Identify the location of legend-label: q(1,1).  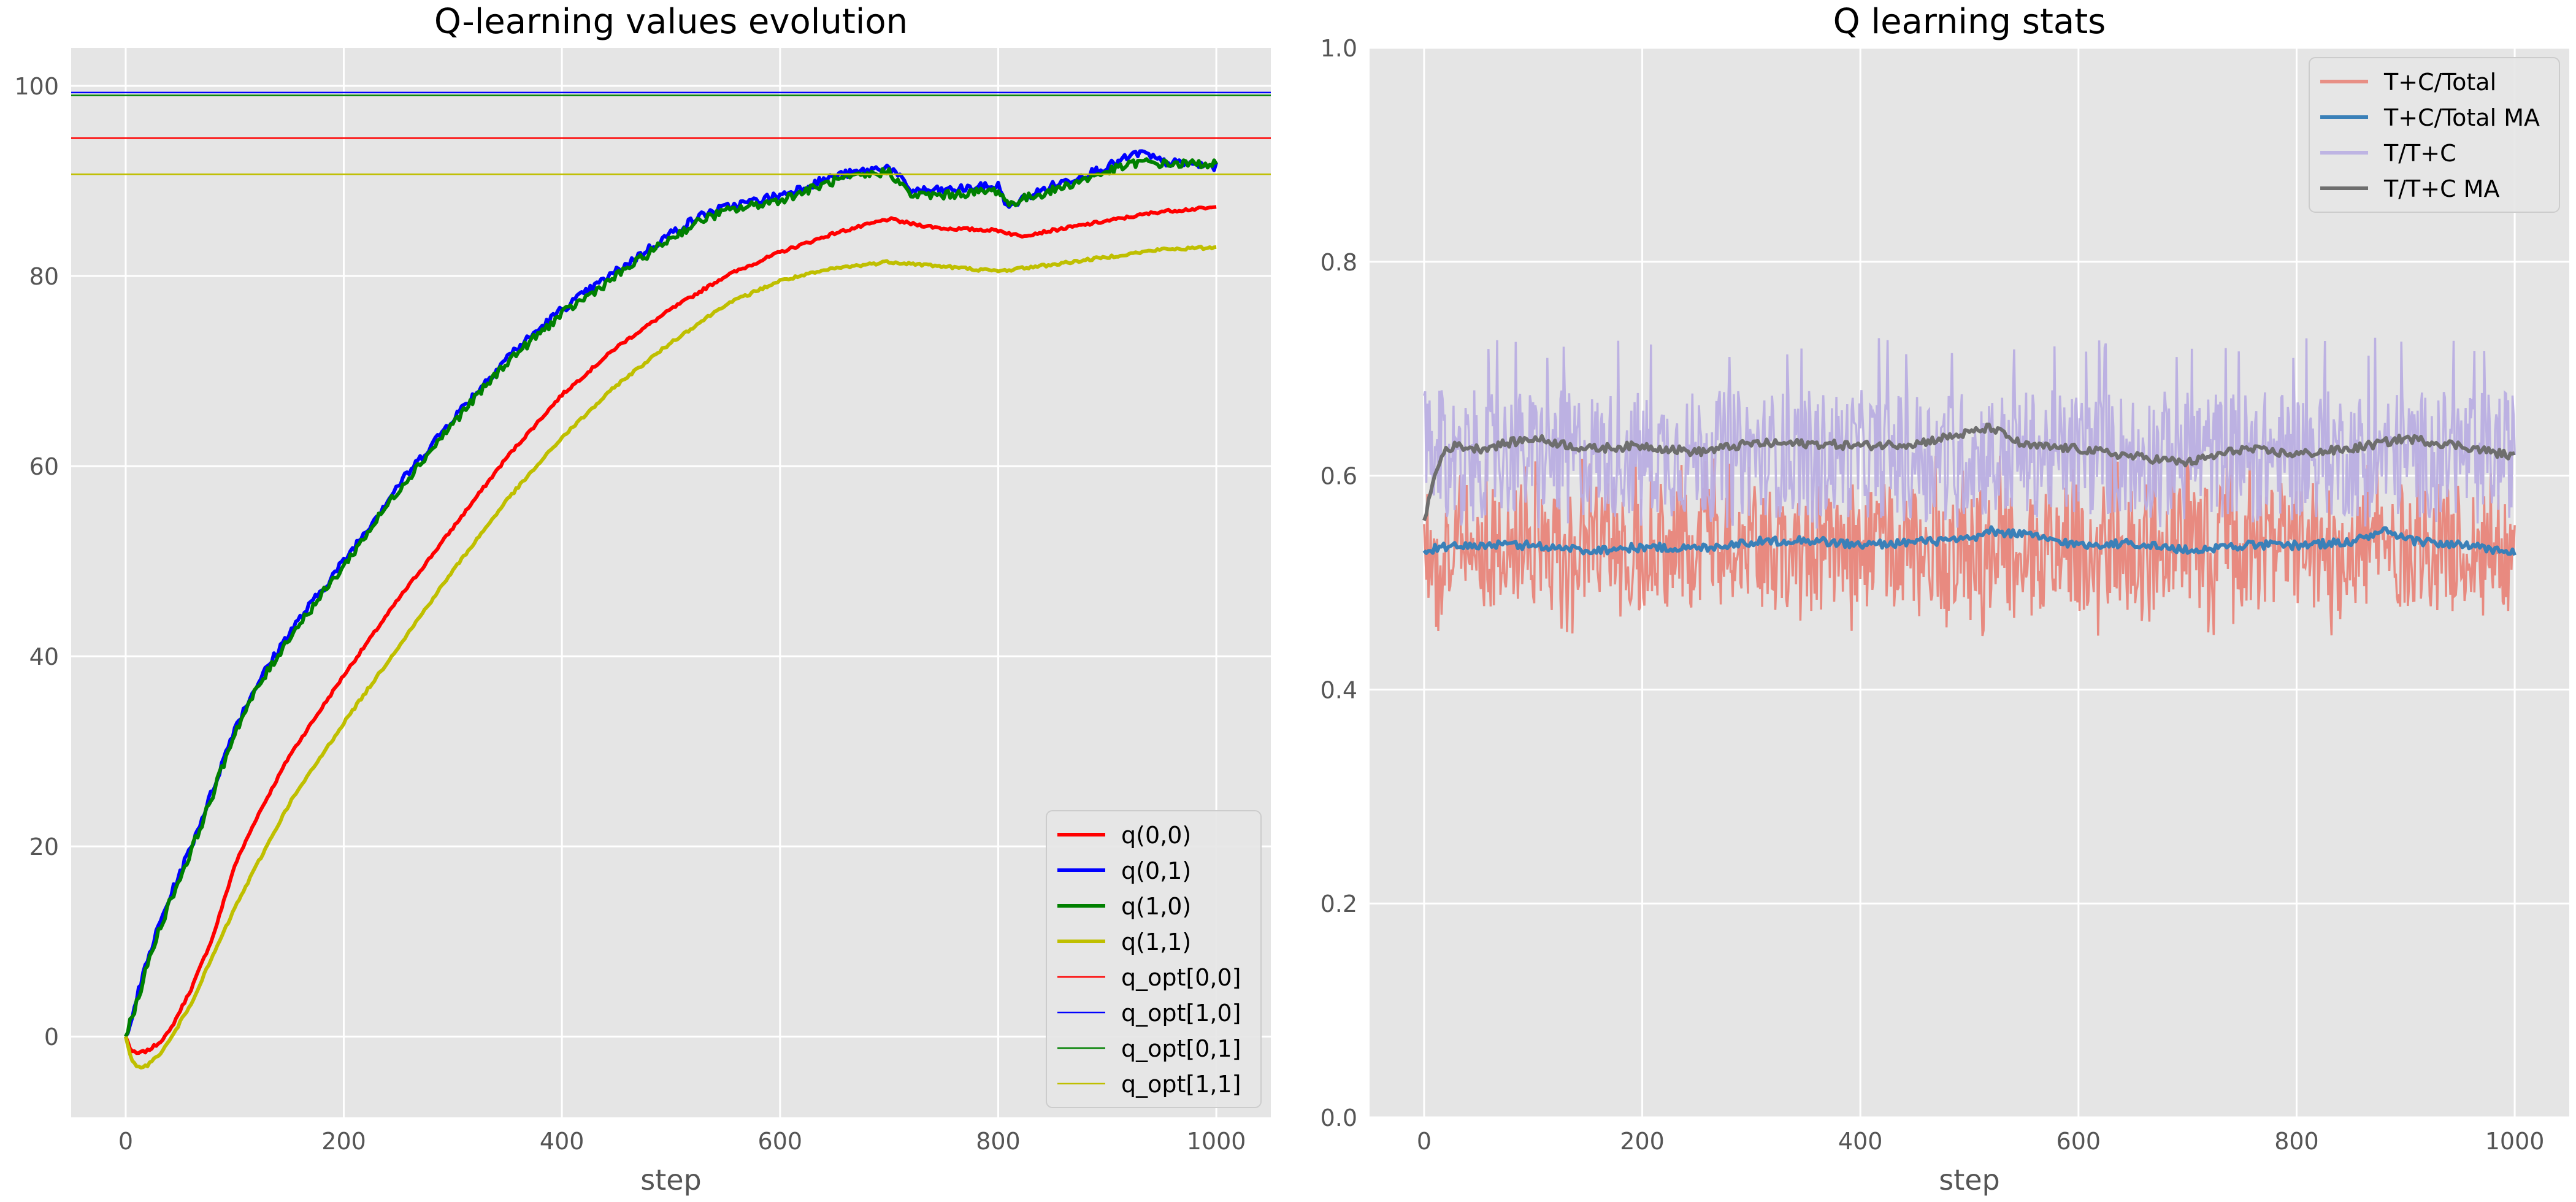
(1156, 942).